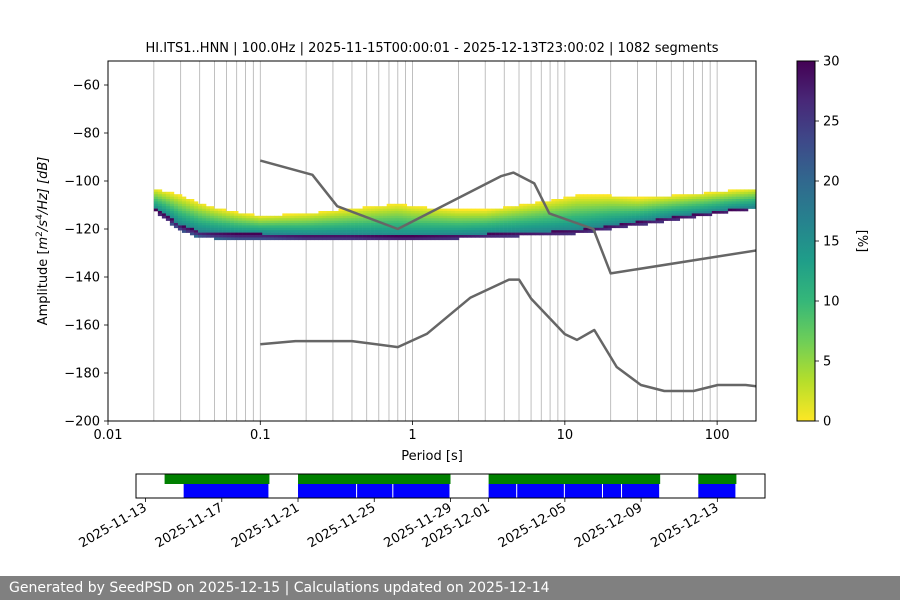 Image resolution: width=900 pixels, height=600 pixels. Describe the element at coordinates (432, 456) in the screenshot. I see `x-axis-label: Period [s]` at that location.